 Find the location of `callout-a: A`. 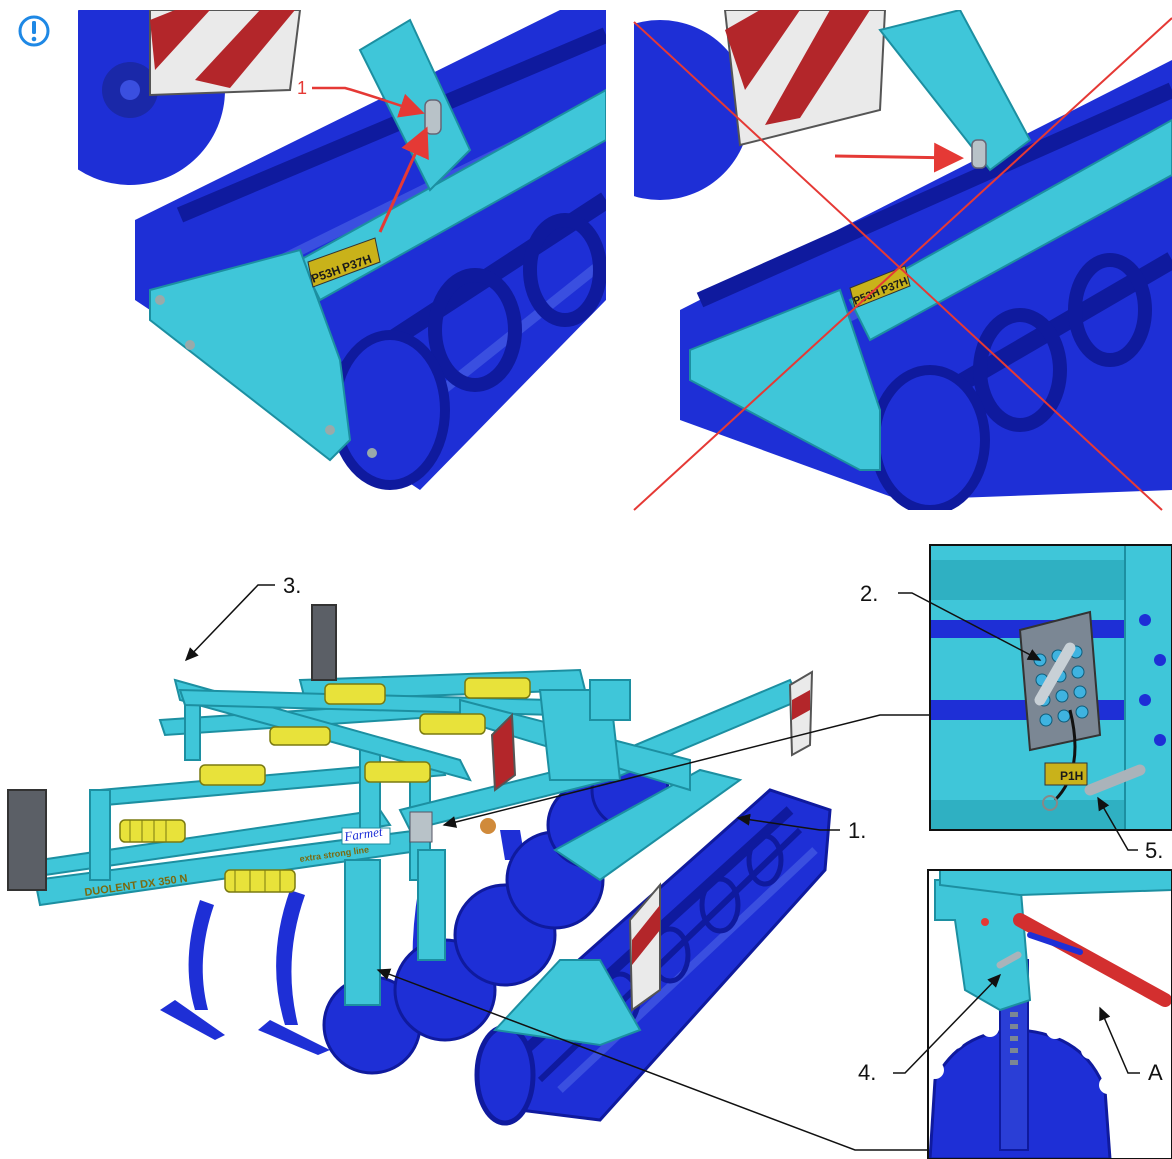

callout-a: A is located at coordinates (1155, 1072).